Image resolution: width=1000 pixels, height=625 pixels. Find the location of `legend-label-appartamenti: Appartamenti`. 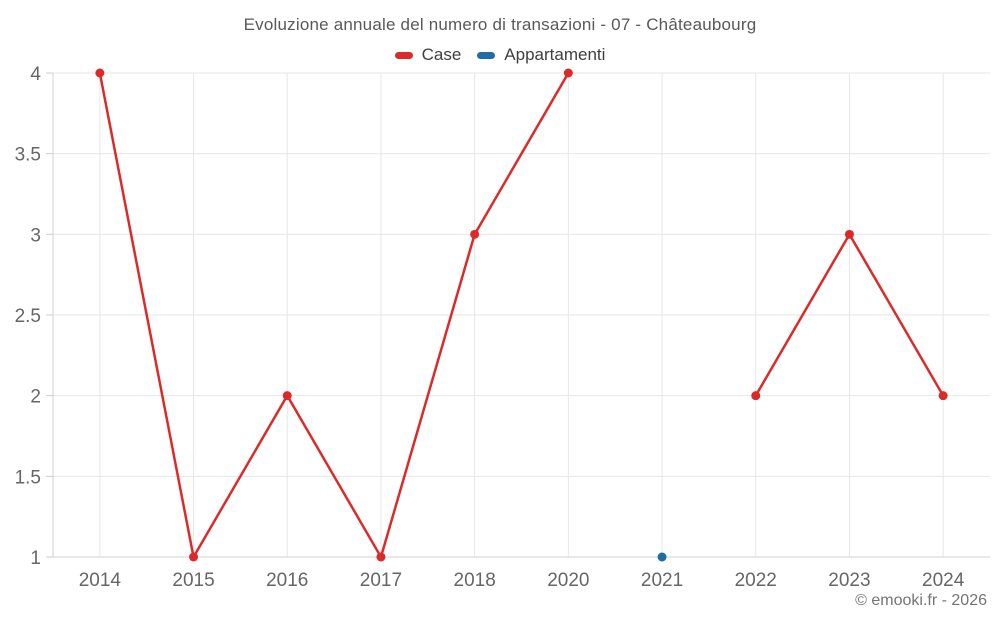

legend-label-appartamenti: Appartamenti is located at coordinates (555, 54).